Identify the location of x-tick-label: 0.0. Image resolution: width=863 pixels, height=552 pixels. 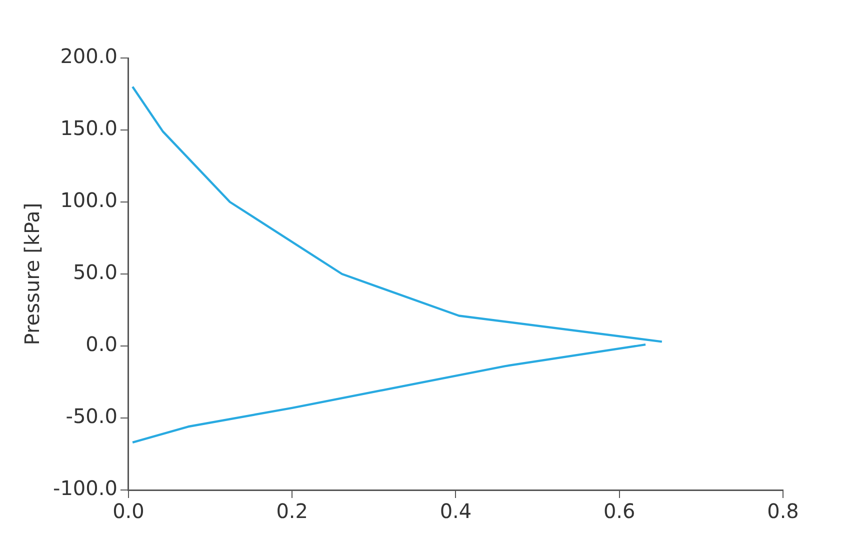
(128, 511).